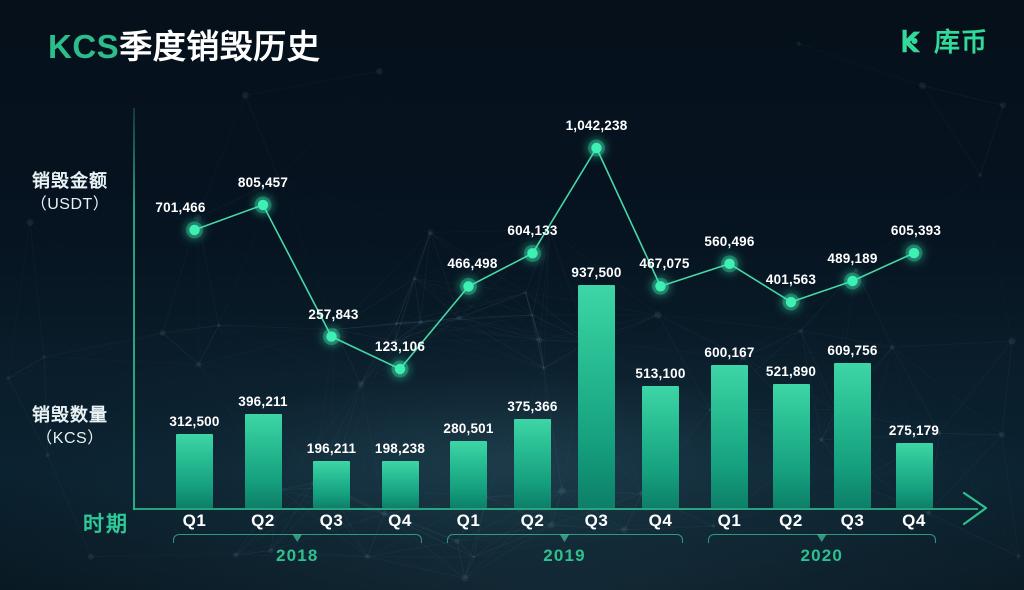 The height and width of the screenshot is (590, 1024). Describe the element at coordinates (297, 555) in the screenshot. I see `year-label-2018: 2018` at that location.